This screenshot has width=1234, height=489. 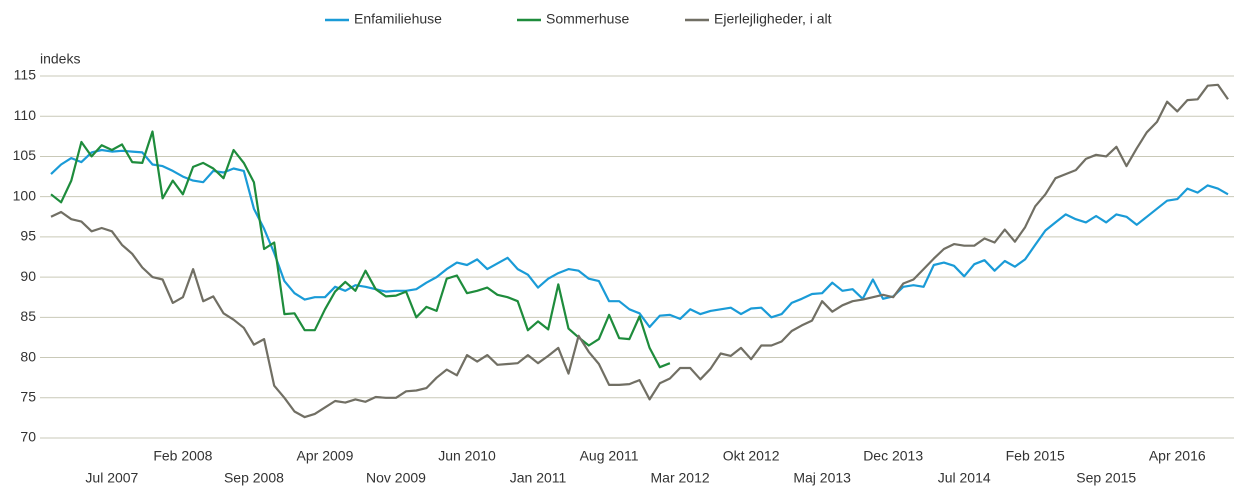 What do you see at coordinates (25, 75) in the screenshot?
I see `y-tick-label: 115` at bounding box center [25, 75].